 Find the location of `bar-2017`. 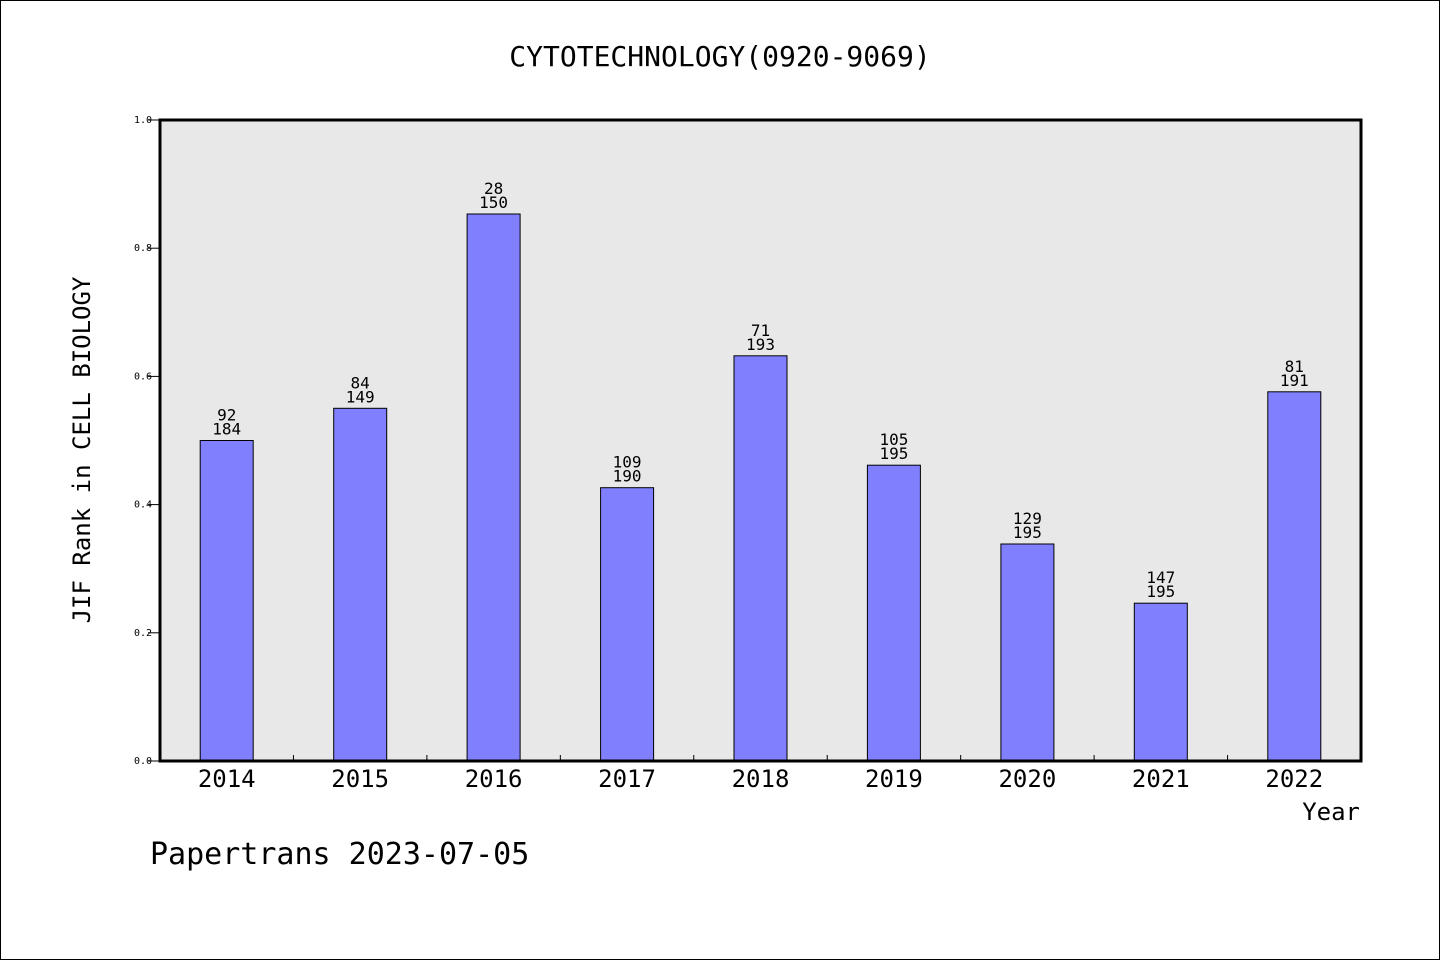

bar-2017 is located at coordinates (627, 624).